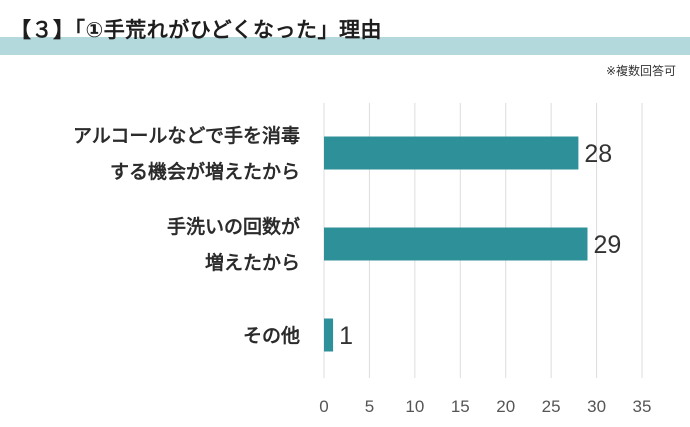  I want to click on chart-title: 【３】「①手荒れがひどくなった」理由, so click(196, 30).